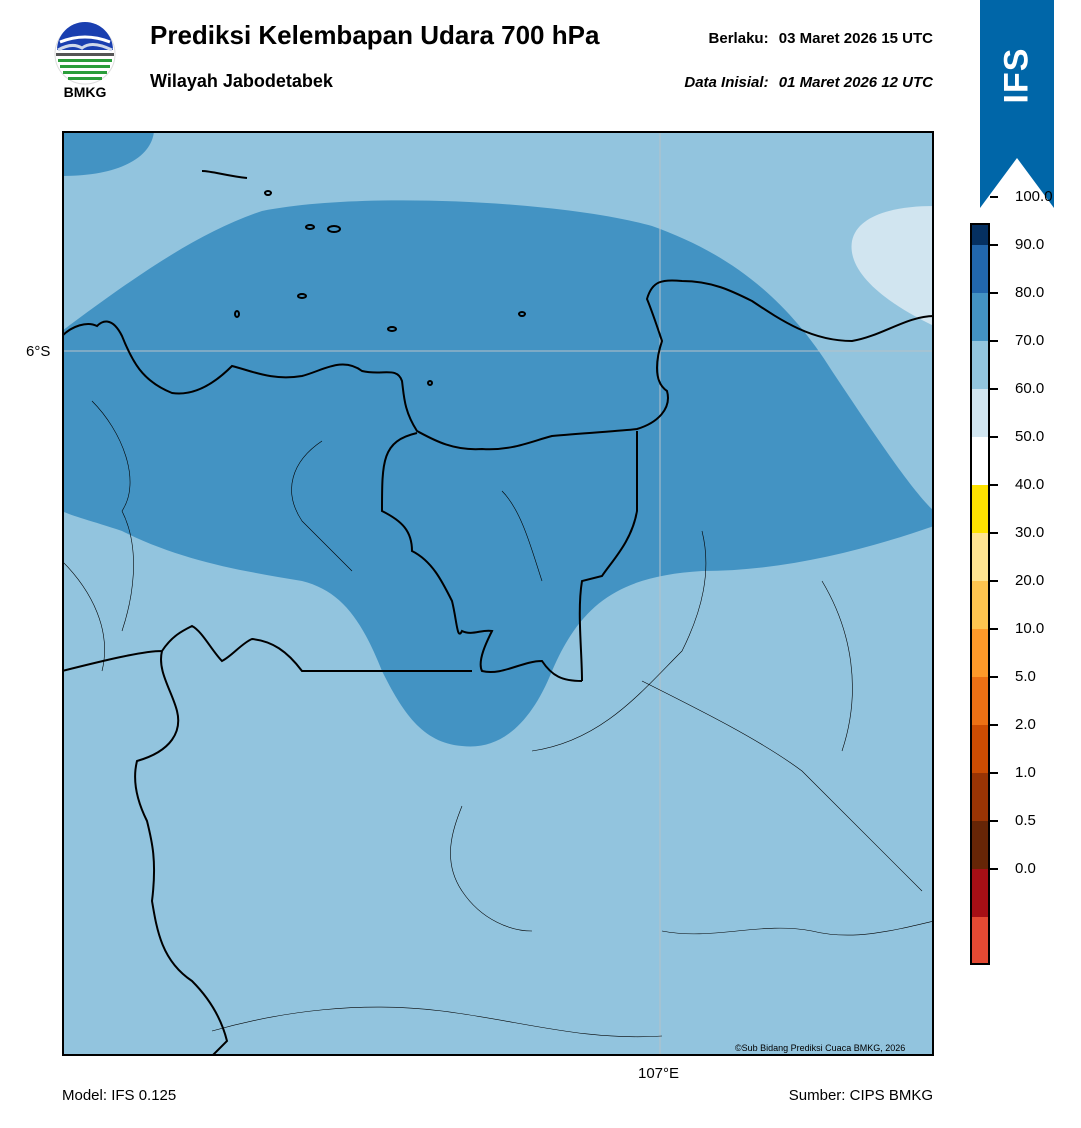  I want to click on model-badge: IFS, so click(1017, 75).